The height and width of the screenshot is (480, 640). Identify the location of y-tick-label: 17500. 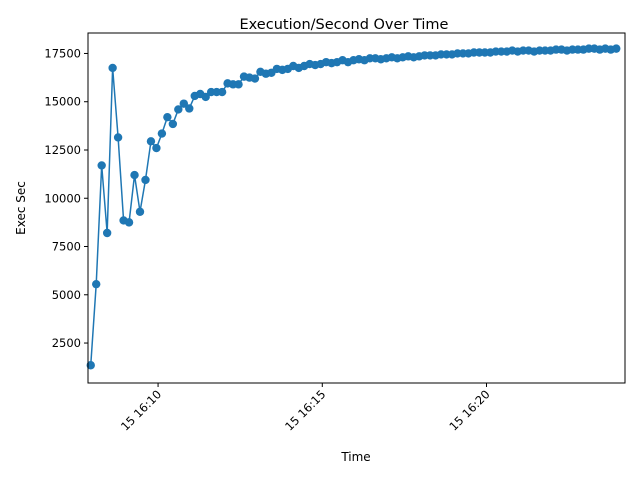
(62, 53).